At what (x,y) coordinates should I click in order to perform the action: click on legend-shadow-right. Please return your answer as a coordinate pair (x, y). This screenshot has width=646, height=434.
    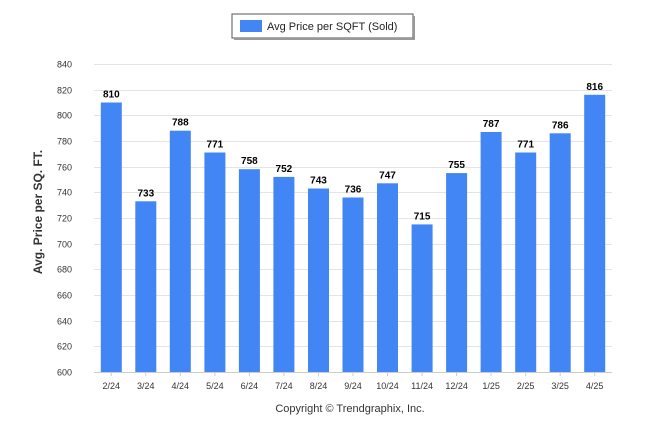
    Looking at the image, I should click on (414, 28).